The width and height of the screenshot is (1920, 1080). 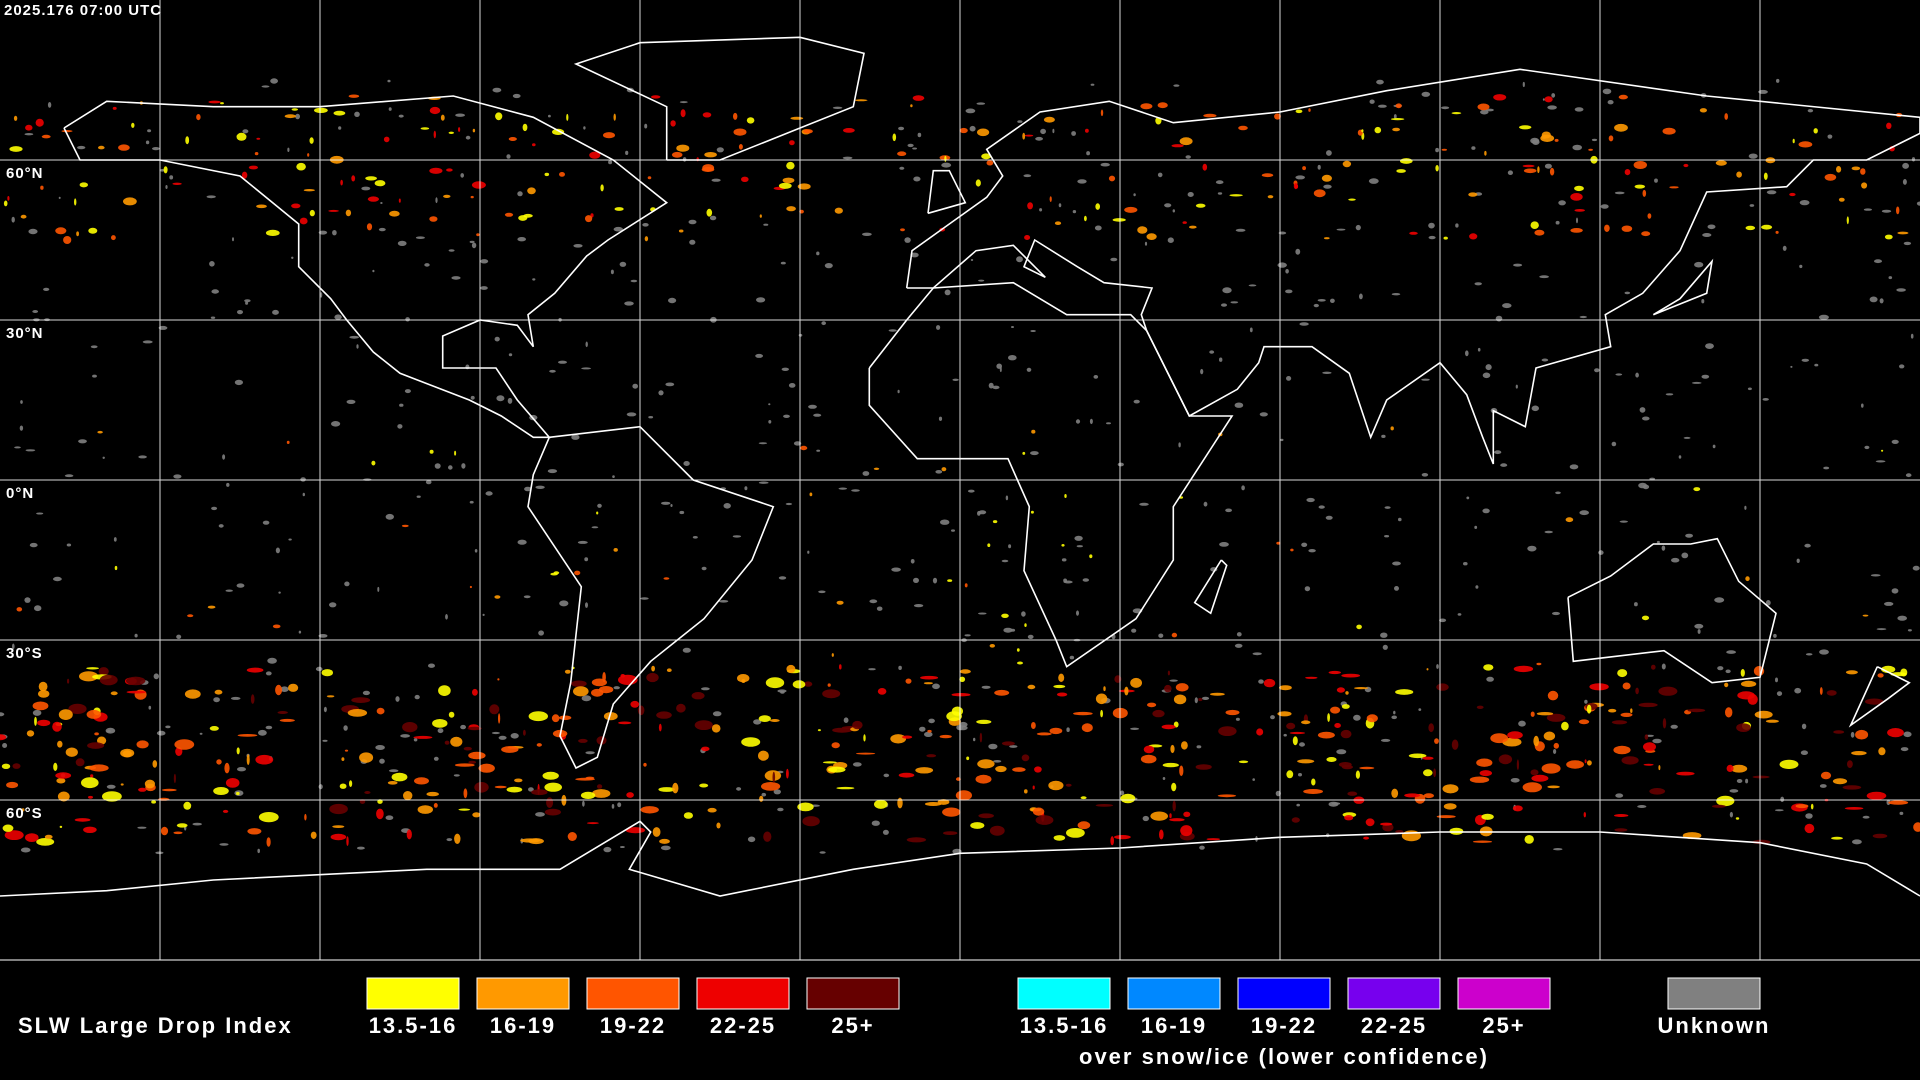 I want to click on coastline, so click(x=366, y=267).